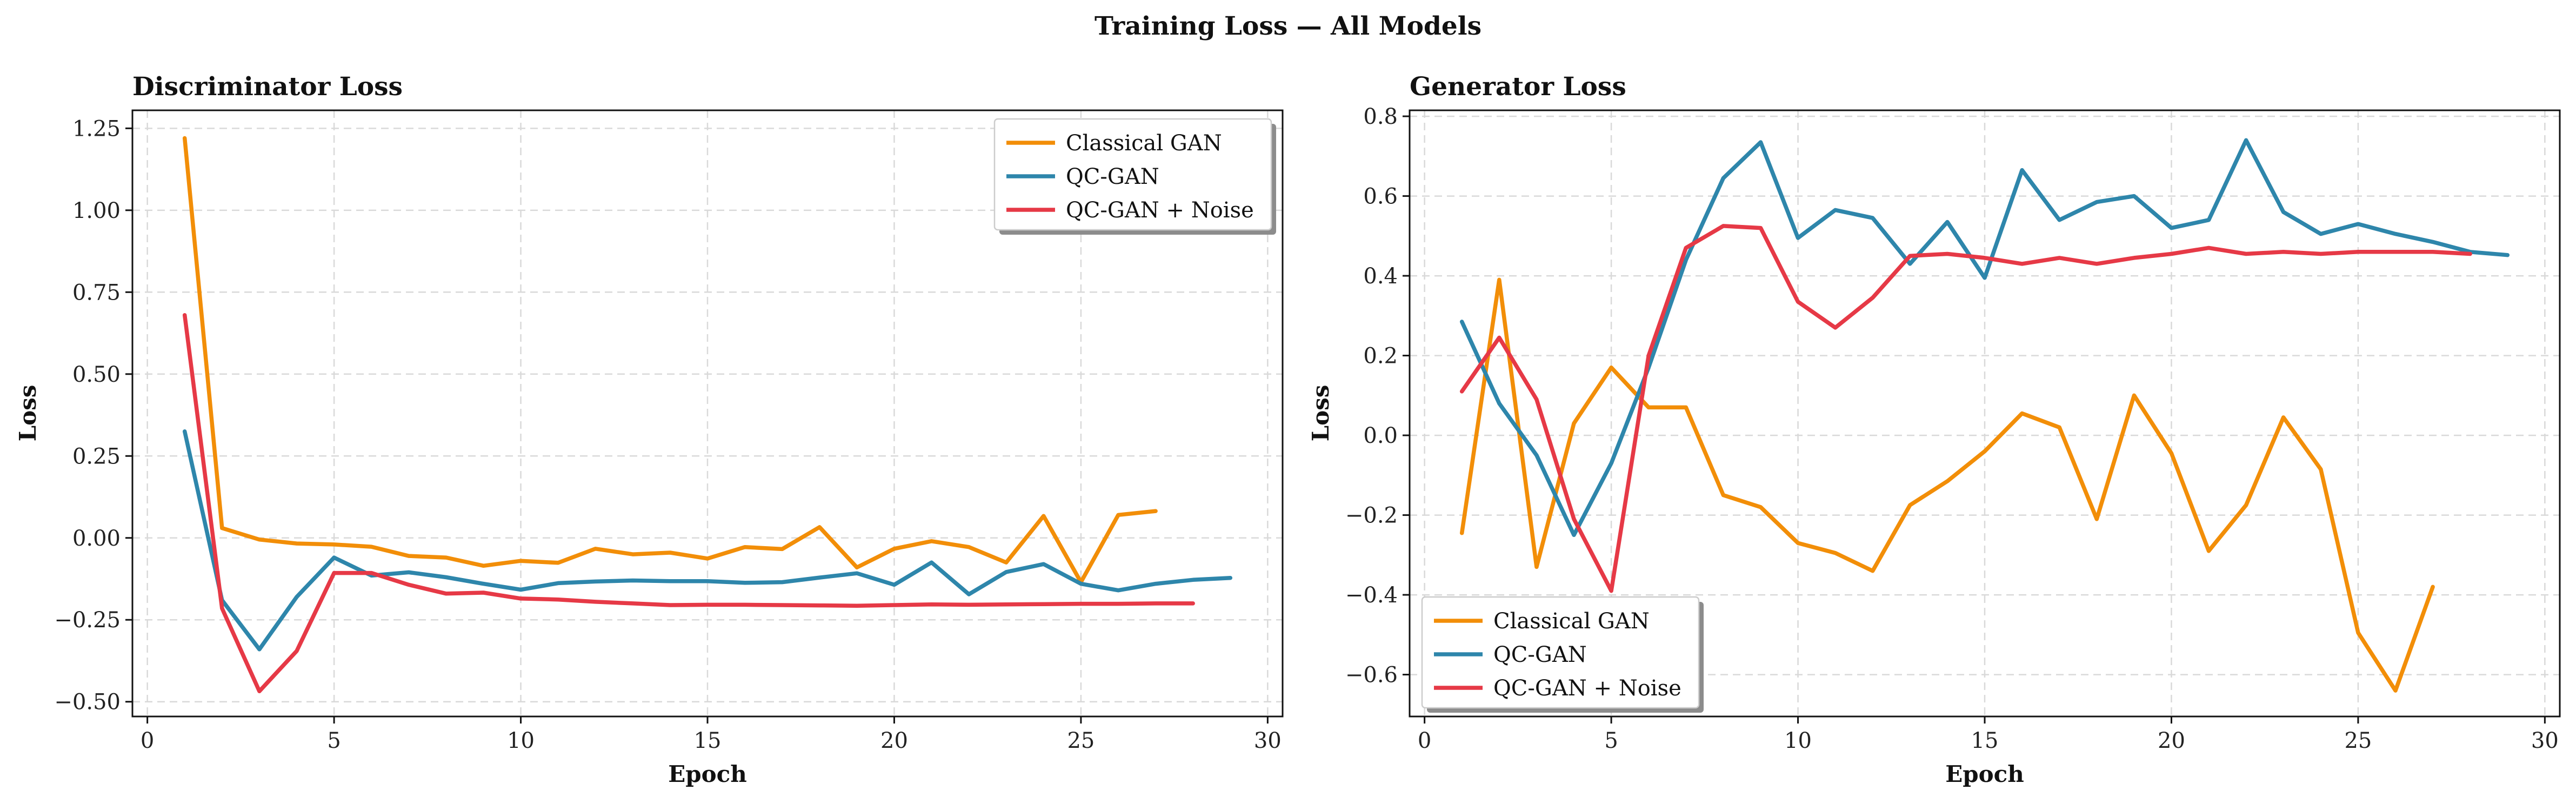 The image size is (2576, 803). What do you see at coordinates (521, 740) in the screenshot?
I see `discriminator-x-tick-label: 10` at bounding box center [521, 740].